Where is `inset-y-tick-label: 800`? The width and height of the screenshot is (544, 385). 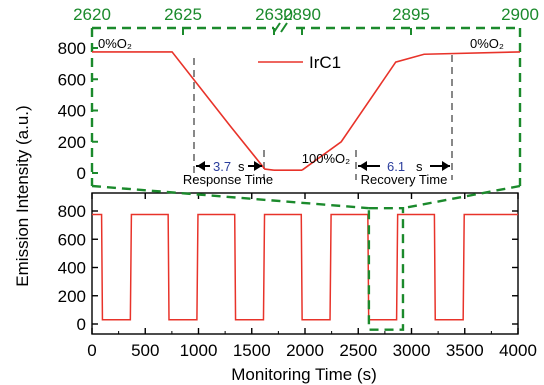 inset-y-tick-label: 800 is located at coordinates (72, 48).